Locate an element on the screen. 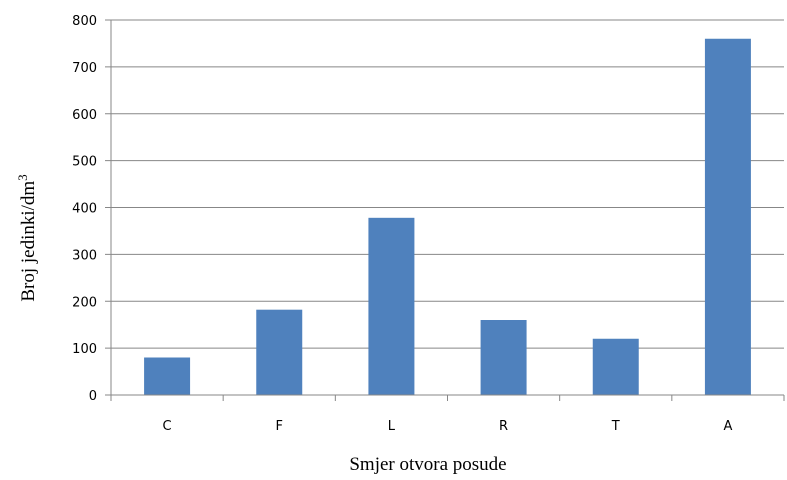 Image resolution: width=787 pixels, height=480 pixels. x-axis-title: Smjer otvora posude is located at coordinates (427, 464).